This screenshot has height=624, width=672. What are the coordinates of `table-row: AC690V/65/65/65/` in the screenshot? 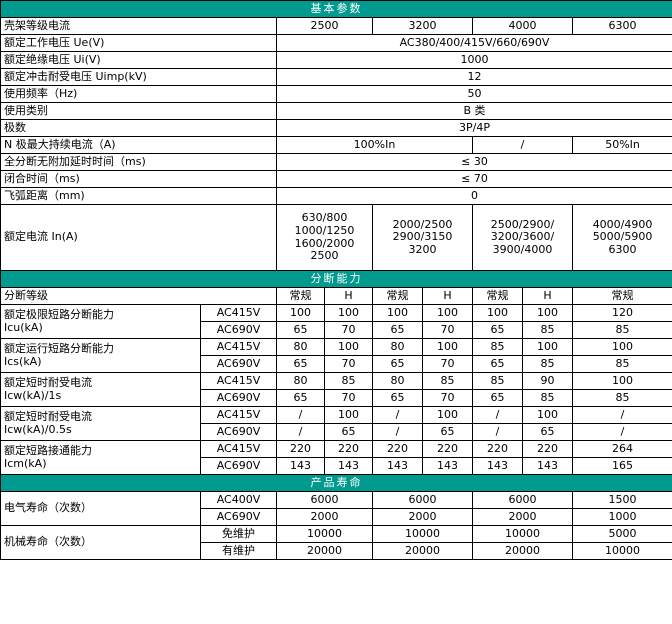 It's located at (336, 432).